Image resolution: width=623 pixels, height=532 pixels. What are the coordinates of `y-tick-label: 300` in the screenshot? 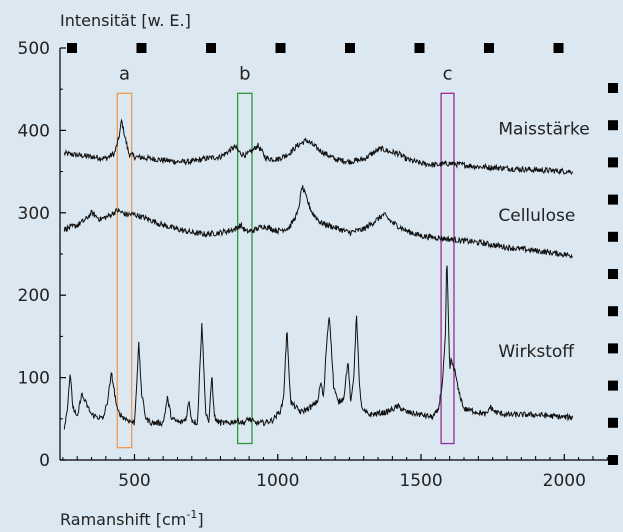 It's located at (34, 214).